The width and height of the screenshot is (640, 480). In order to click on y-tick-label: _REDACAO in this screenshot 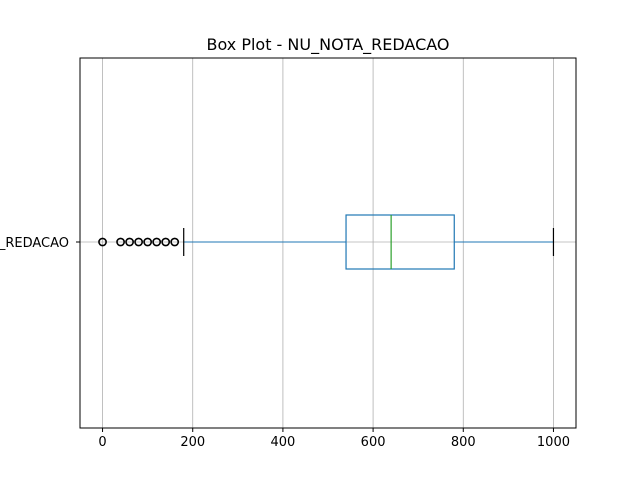, I will do `click(34, 243)`.